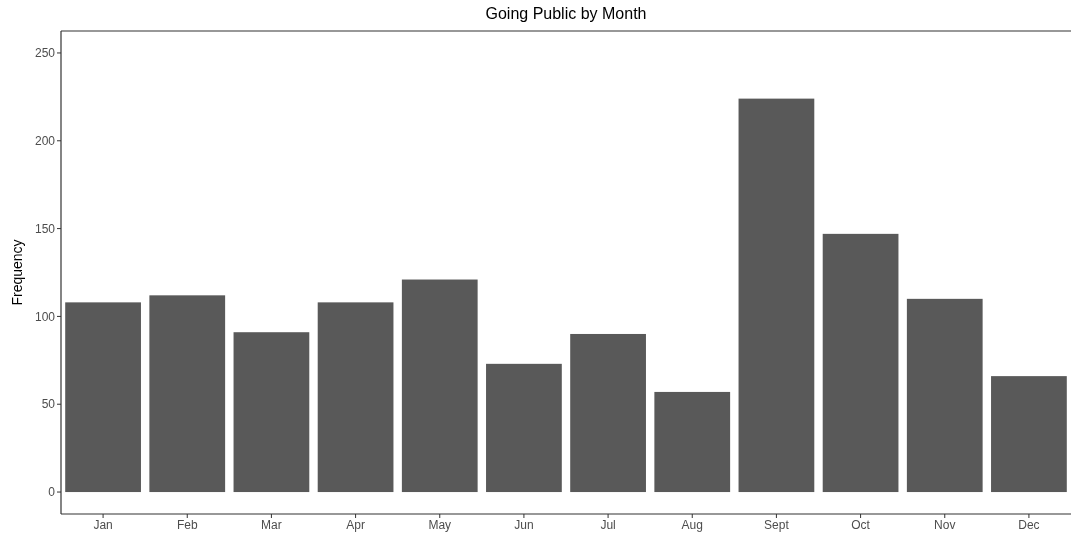 The height and width of the screenshot is (535, 1073). What do you see at coordinates (861, 525) in the screenshot?
I see `x-tick-label: Oct` at bounding box center [861, 525].